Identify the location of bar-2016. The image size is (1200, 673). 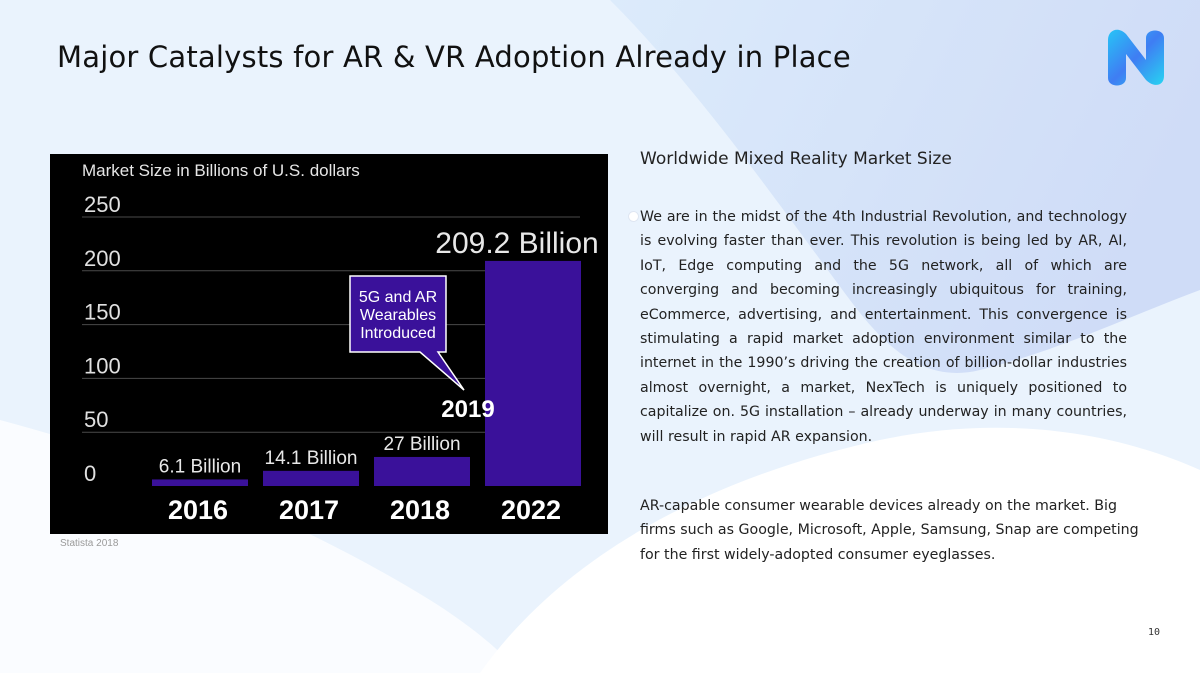
(200, 482).